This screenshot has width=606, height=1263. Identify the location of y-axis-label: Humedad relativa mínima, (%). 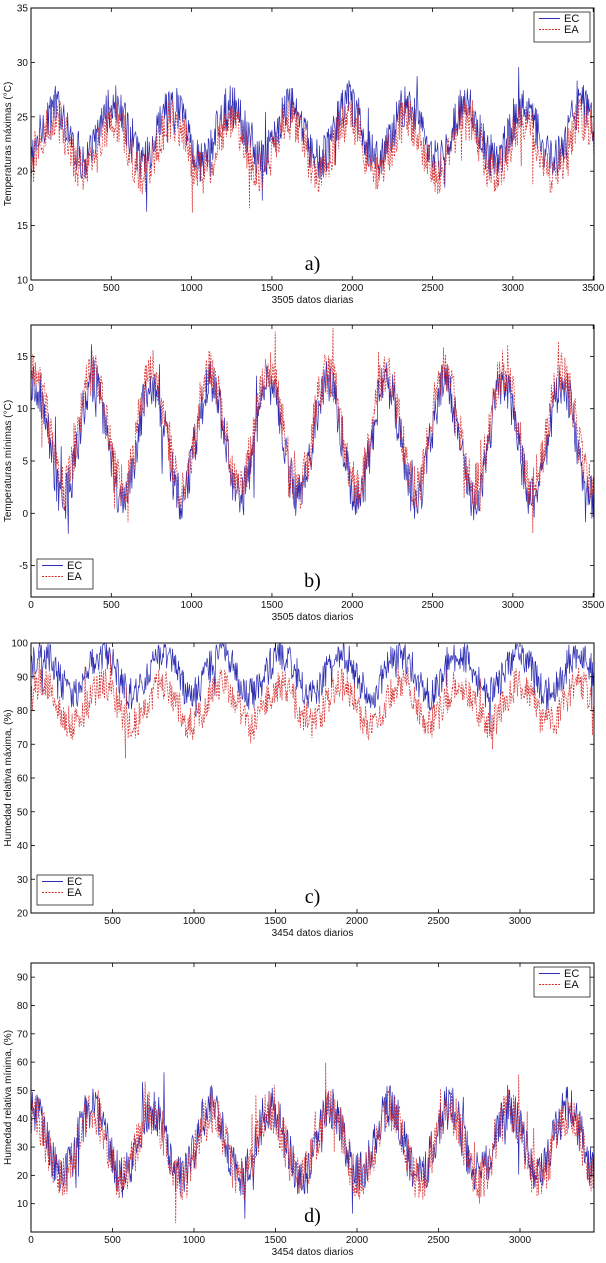
(8, 1097).